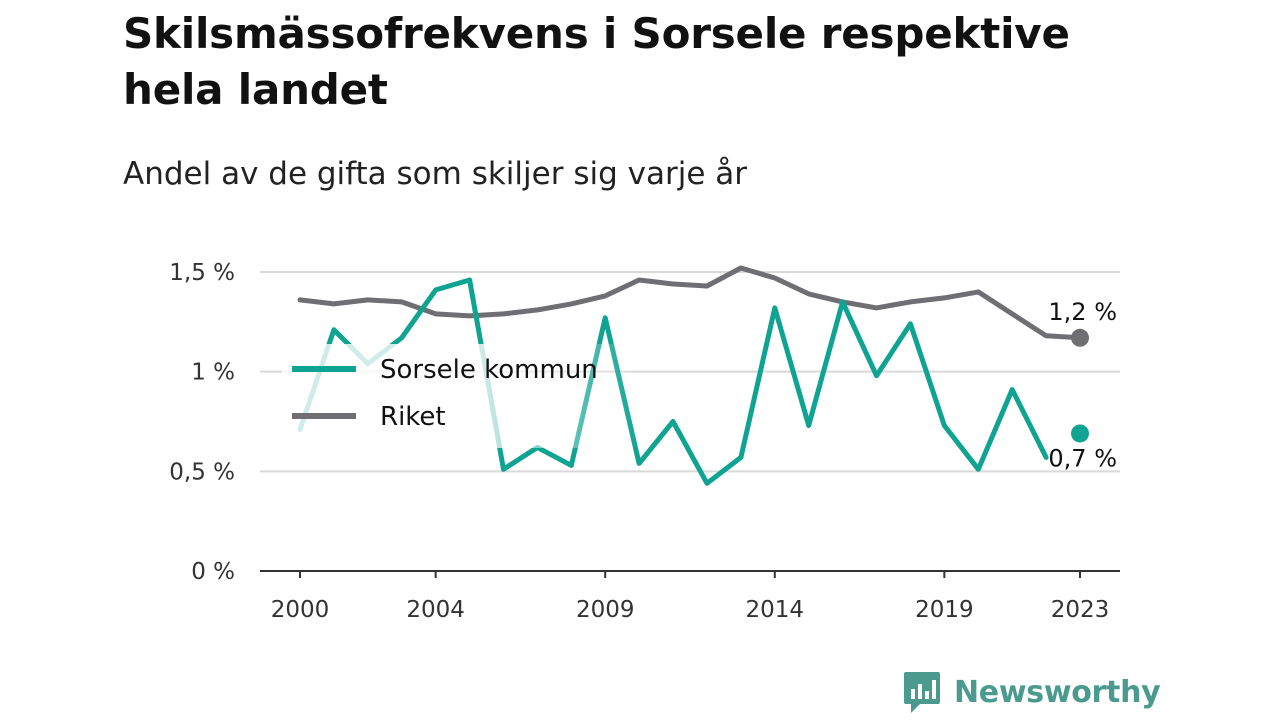 This screenshot has width=1280, height=720. I want to click on legend: Sorsele kommun Riket, so click(445, 393).